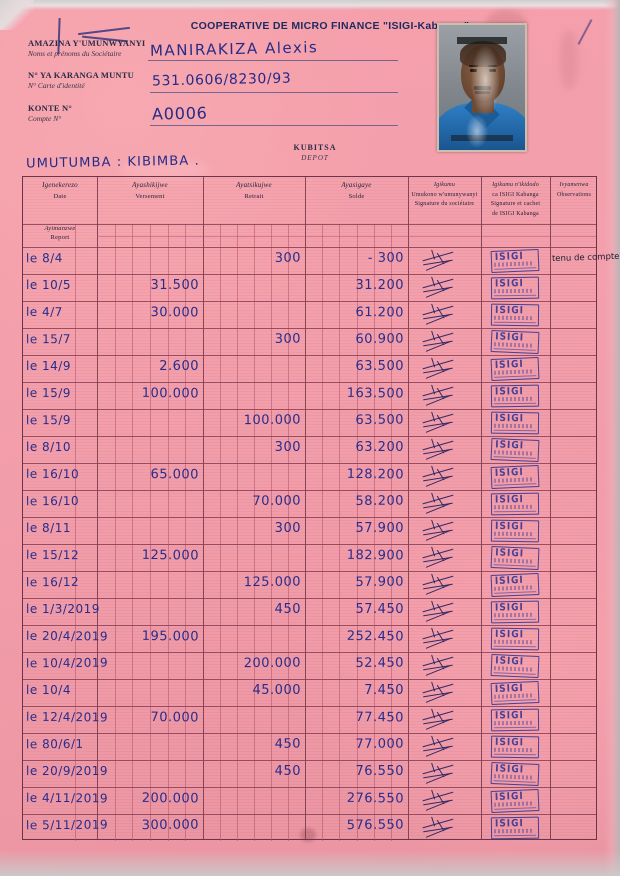  I want to click on cell-2: 100.000, so click(272, 420).